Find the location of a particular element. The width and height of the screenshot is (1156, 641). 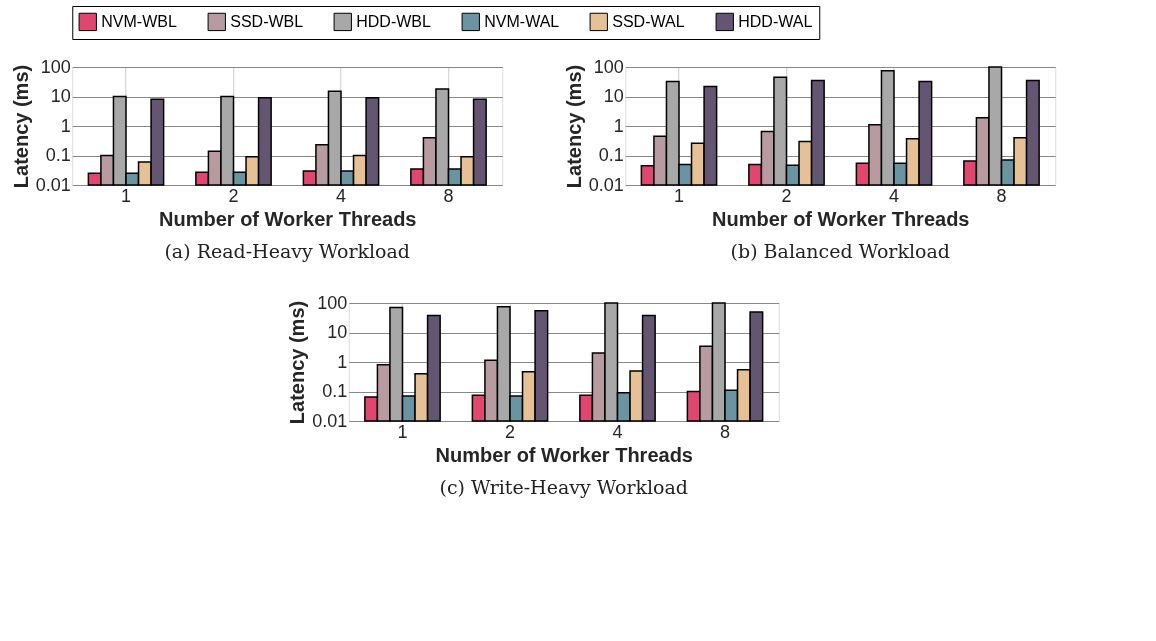

text: (b) Balanced Workload is located at coordinates (840, 251).